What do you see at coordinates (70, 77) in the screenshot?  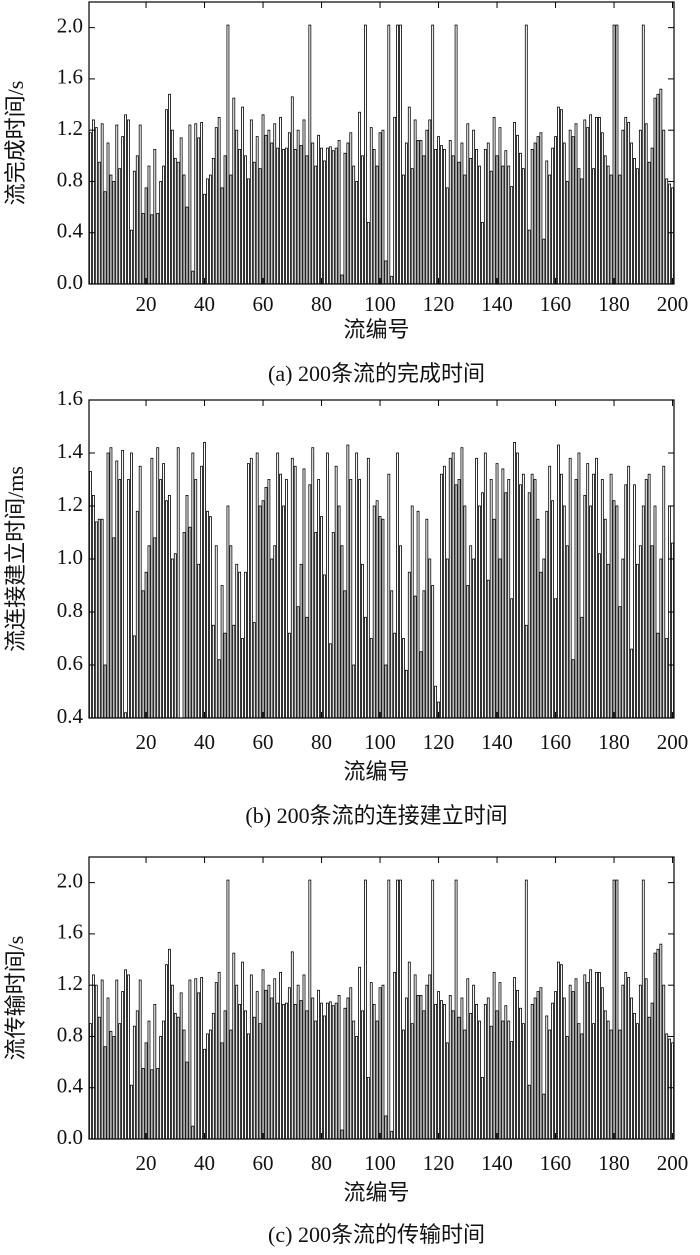 I see `y-tick-label: 1.6` at bounding box center [70, 77].